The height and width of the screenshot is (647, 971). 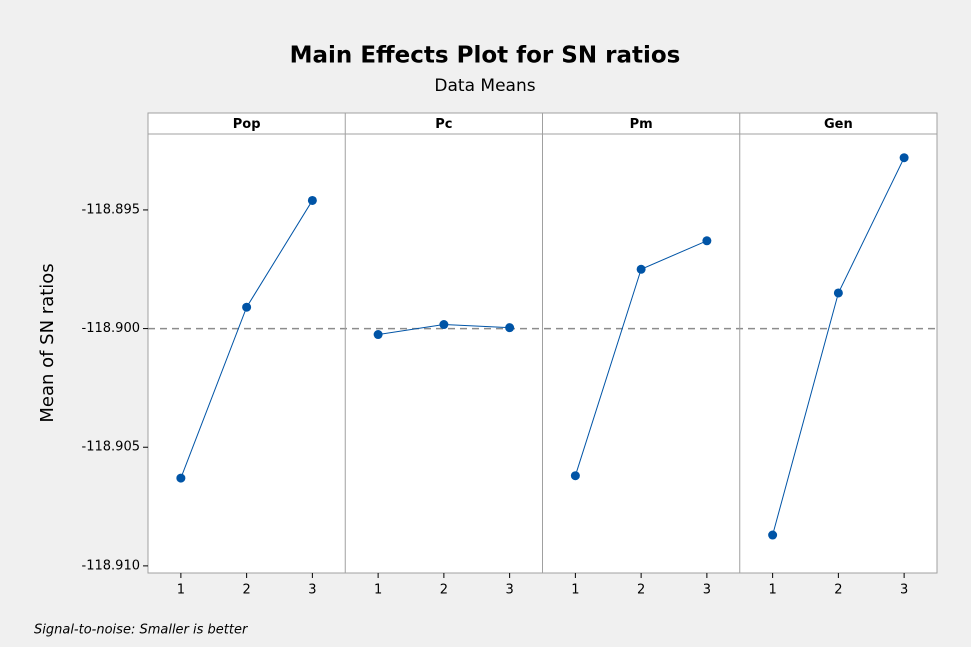 I want to click on panel-label: Pop, so click(x=247, y=124).